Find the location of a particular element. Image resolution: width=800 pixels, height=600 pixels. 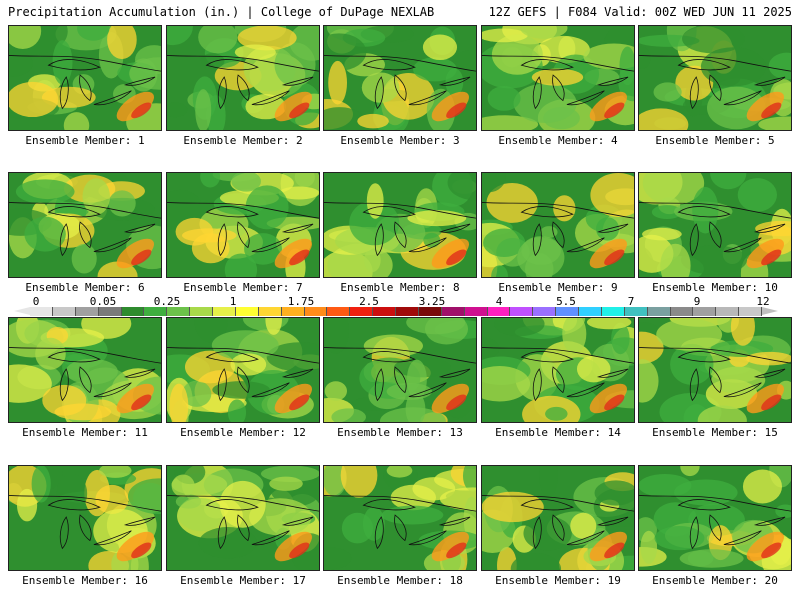

colorbar-tick-label: 4 is located at coordinates (499, 301).